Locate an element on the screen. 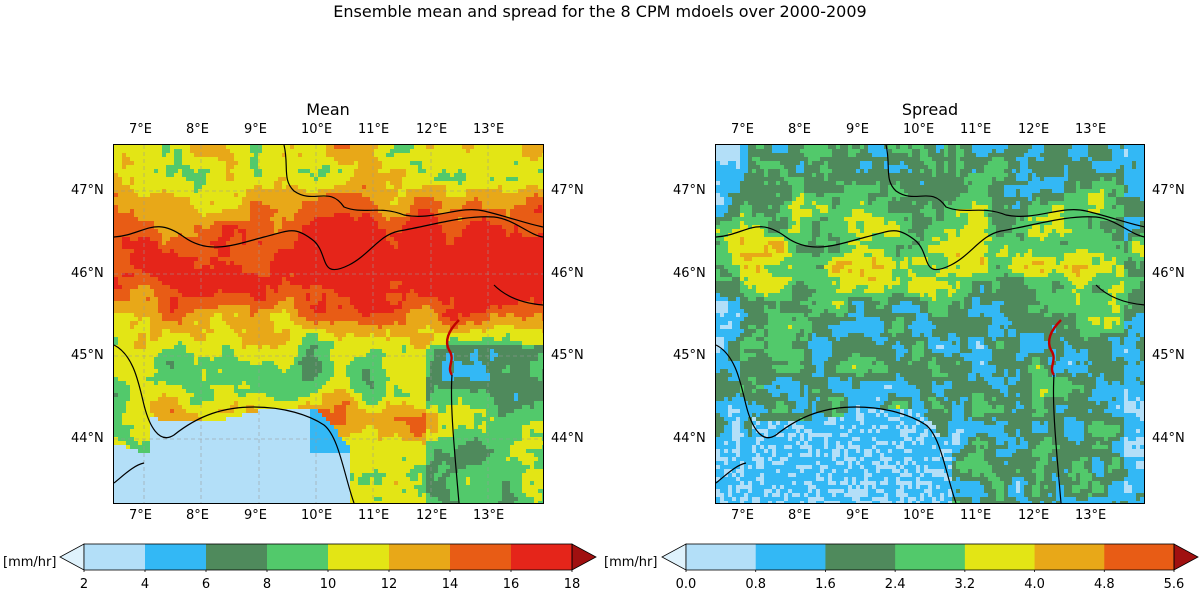  spread-colorbar-outline is located at coordinates (930, 557).